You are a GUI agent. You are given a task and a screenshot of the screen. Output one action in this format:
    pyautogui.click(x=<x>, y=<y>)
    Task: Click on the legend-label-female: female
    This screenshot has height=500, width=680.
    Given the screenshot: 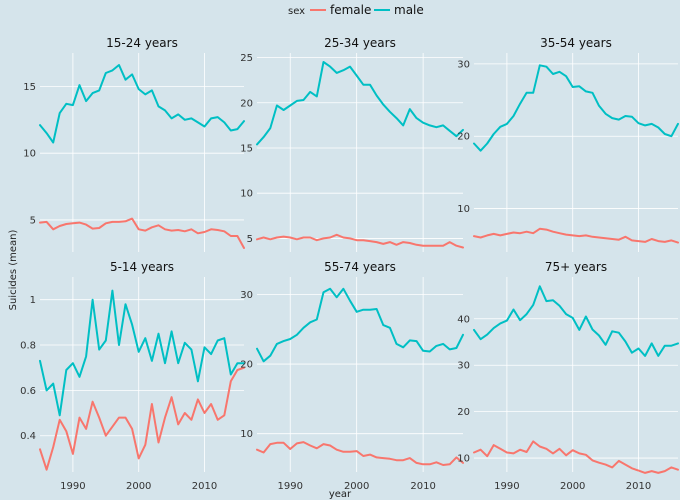 What is the action you would take?
    pyautogui.click(x=350, y=10)
    